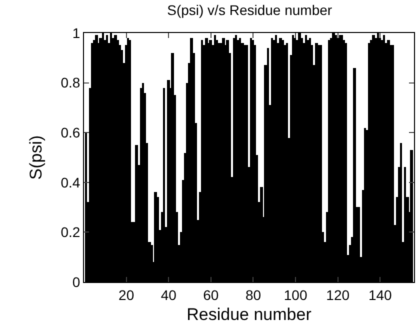 The width and height of the screenshot is (416, 336). Describe the element at coordinates (168, 294) in the screenshot. I see `x-tick-label: 40` at that location.